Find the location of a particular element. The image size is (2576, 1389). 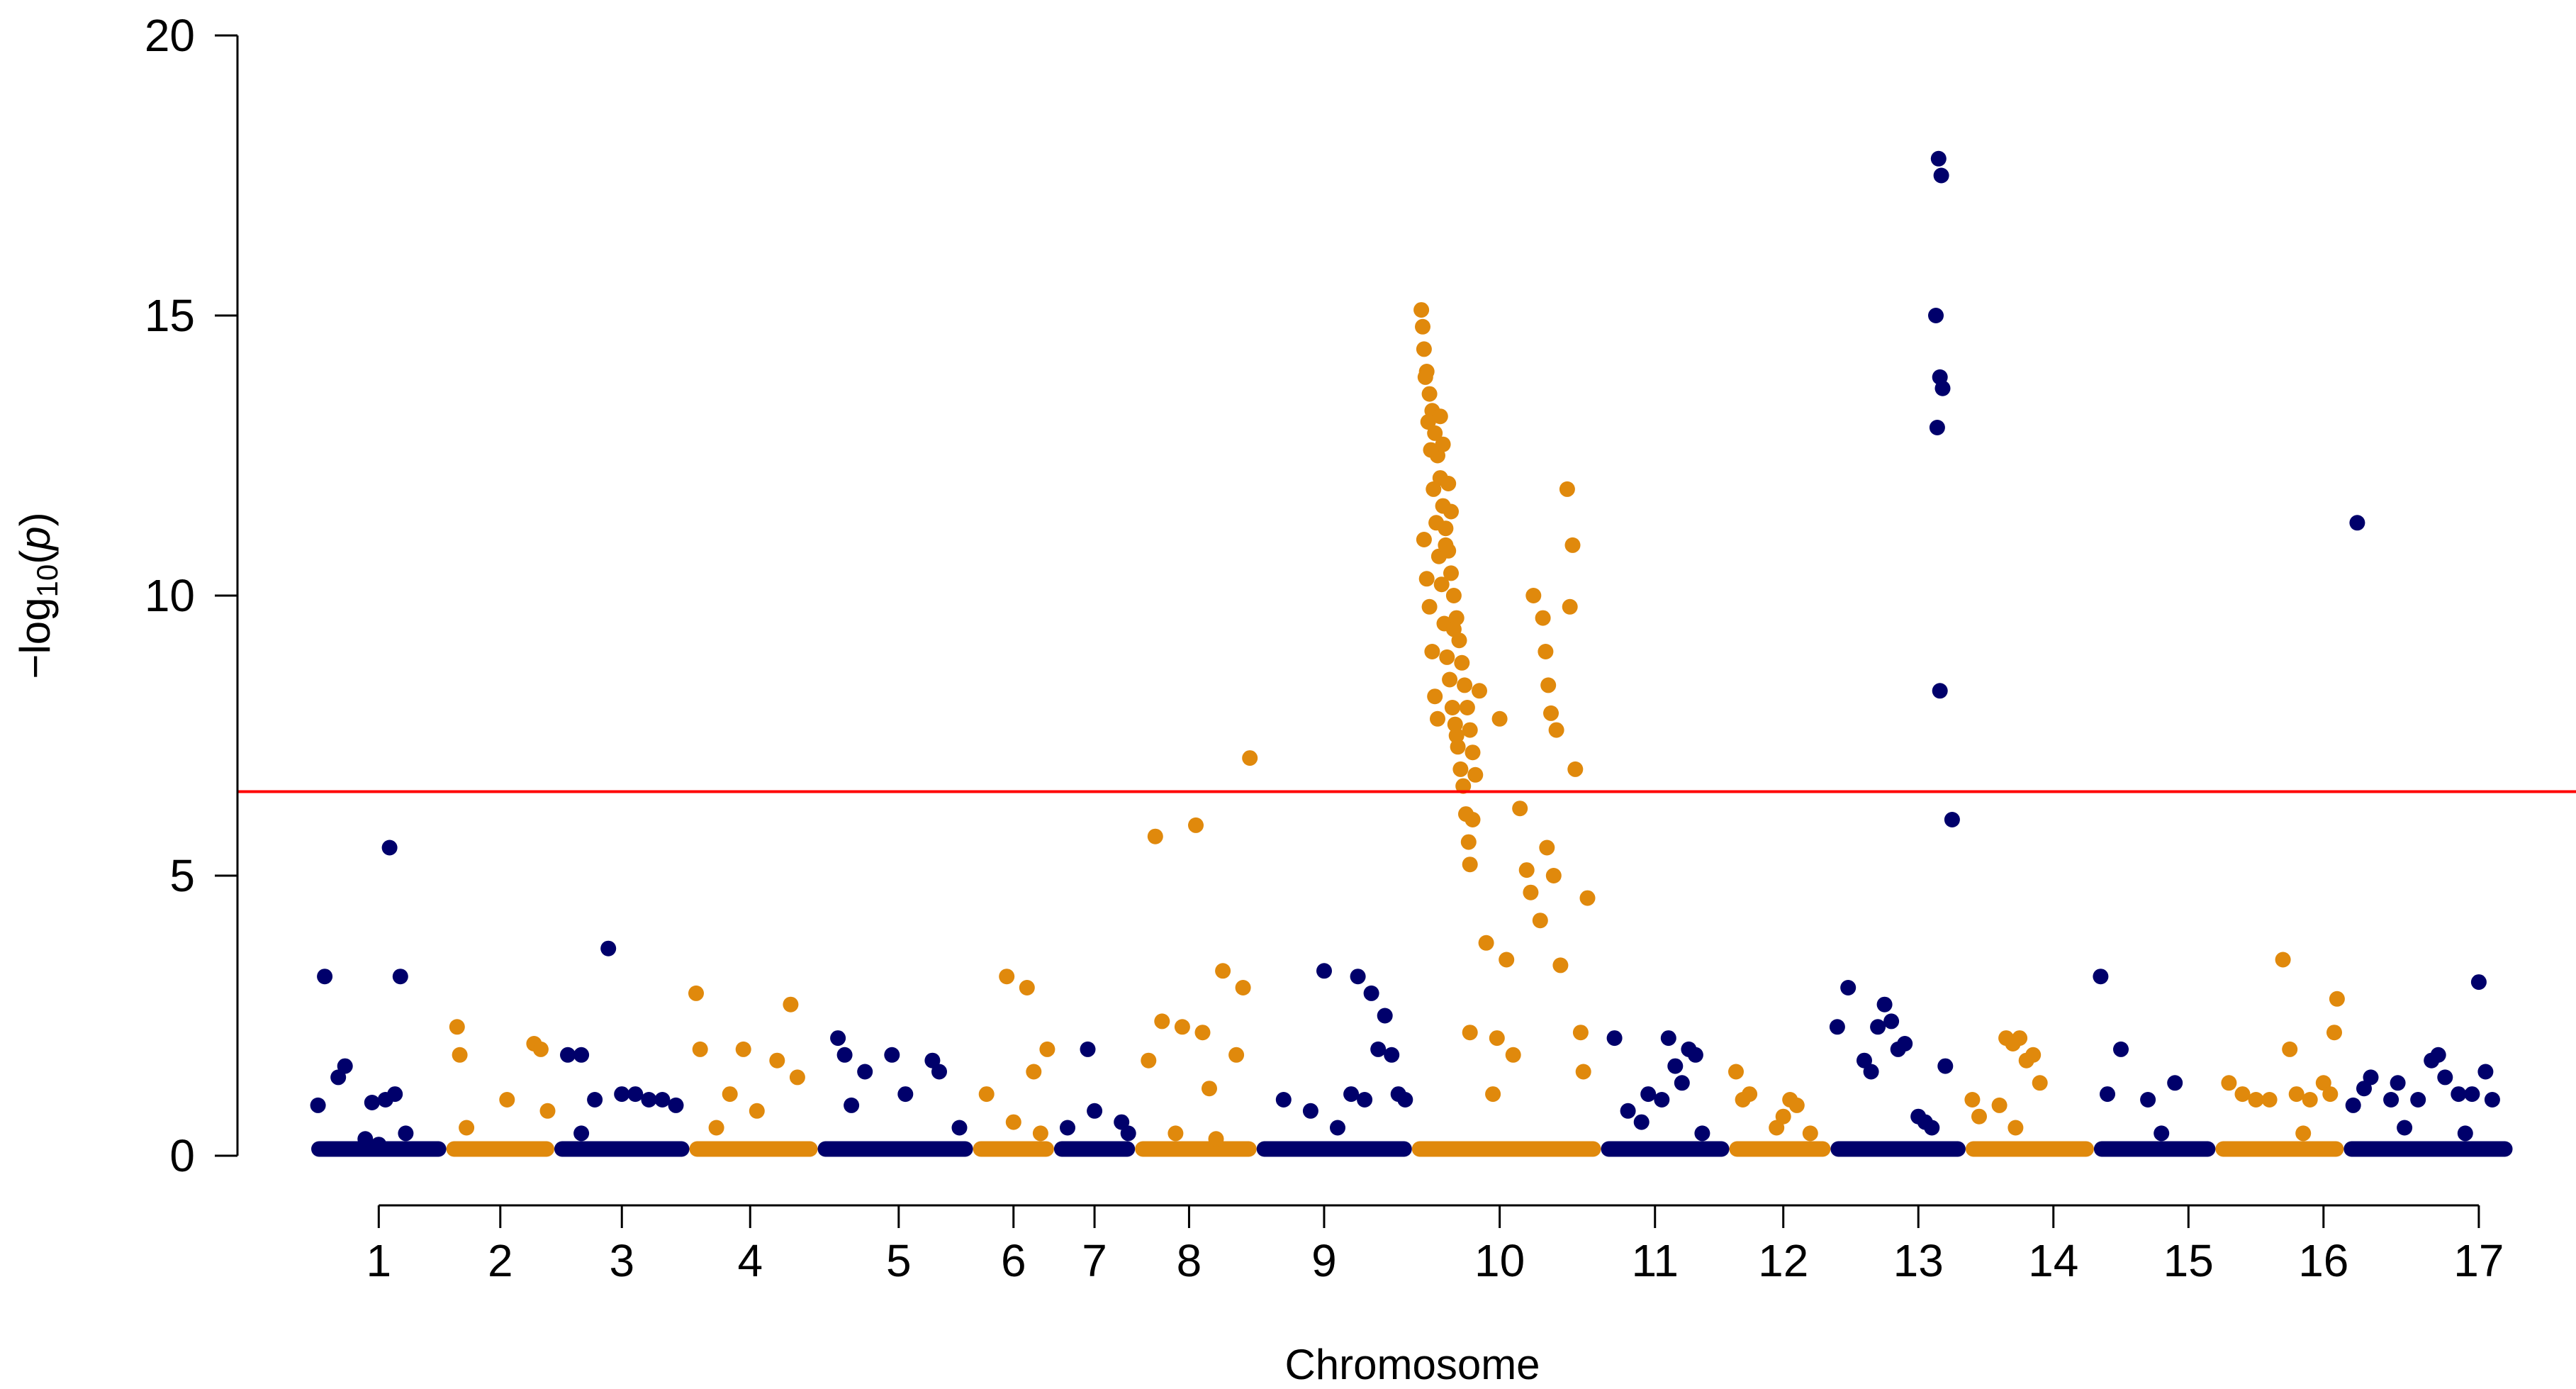

x-tick-label: 10 is located at coordinates (1499, 1260).